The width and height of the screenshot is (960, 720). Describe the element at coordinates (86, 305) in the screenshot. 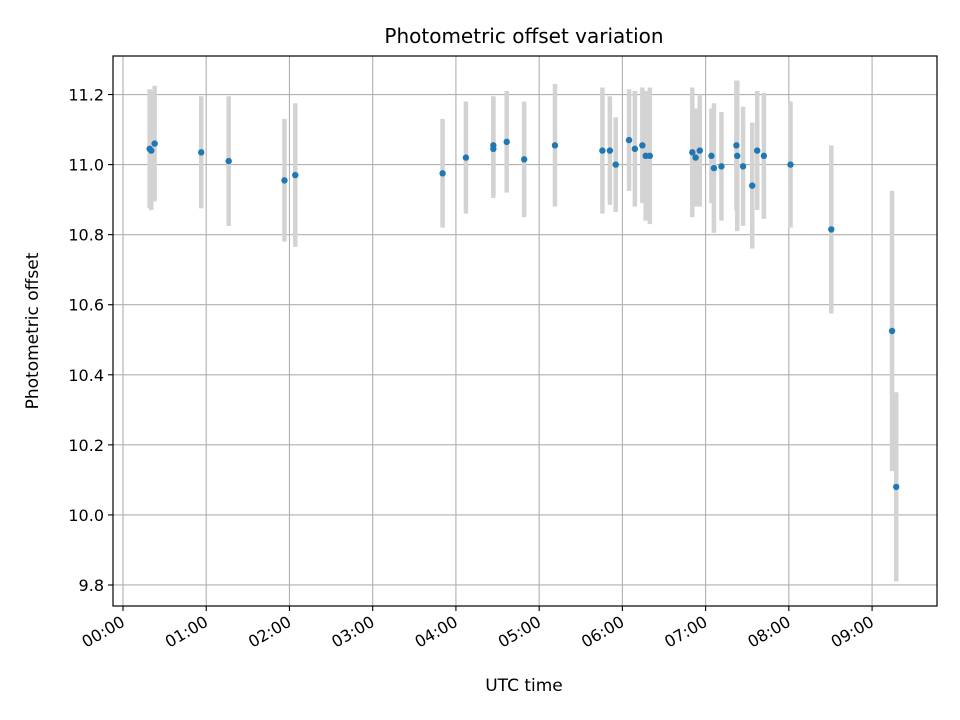

I see `y-tick-label: 10.6` at that location.